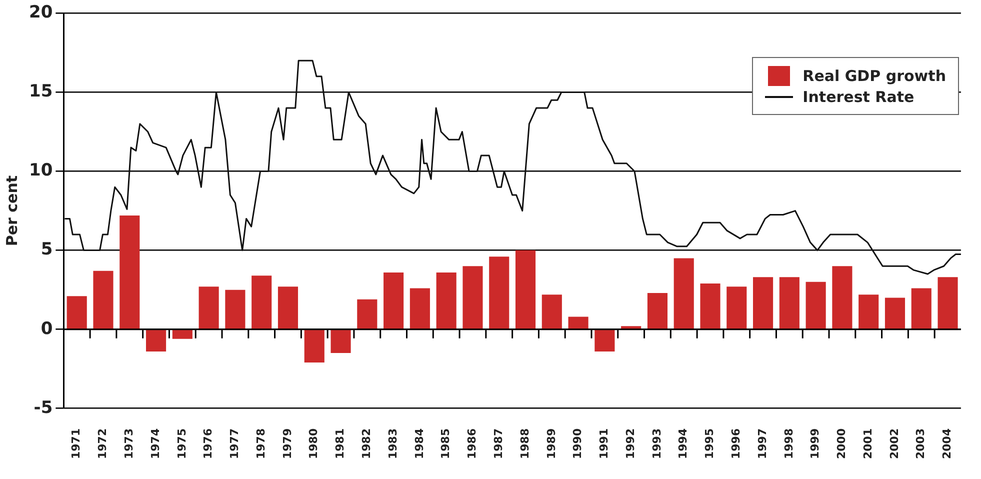 The width and height of the screenshot is (981, 479). I want to click on x-tick-label: 1992, so click(630, 444).